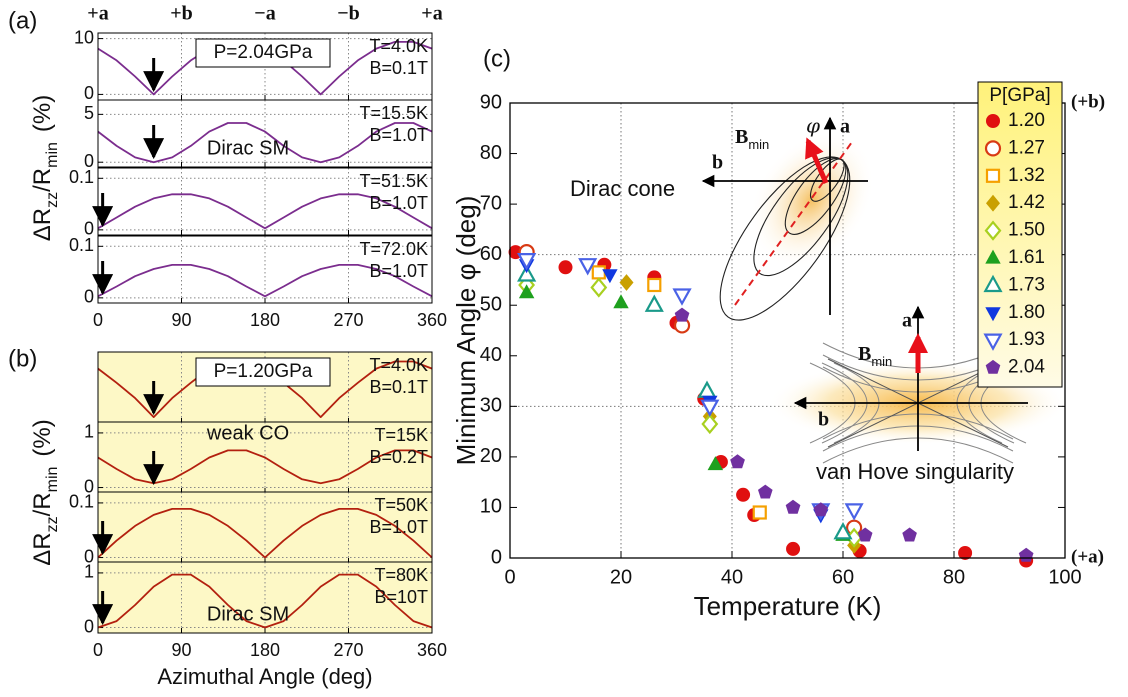  What do you see at coordinates (732, 577) in the screenshot?
I see `x-tick-label: 40` at bounding box center [732, 577].